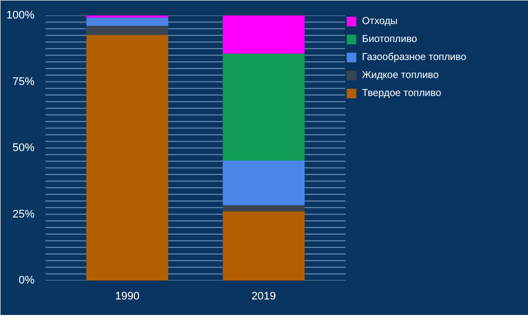 This screenshot has width=528, height=326. I want to click on legend-label: Жидкое топливо, so click(400, 75).